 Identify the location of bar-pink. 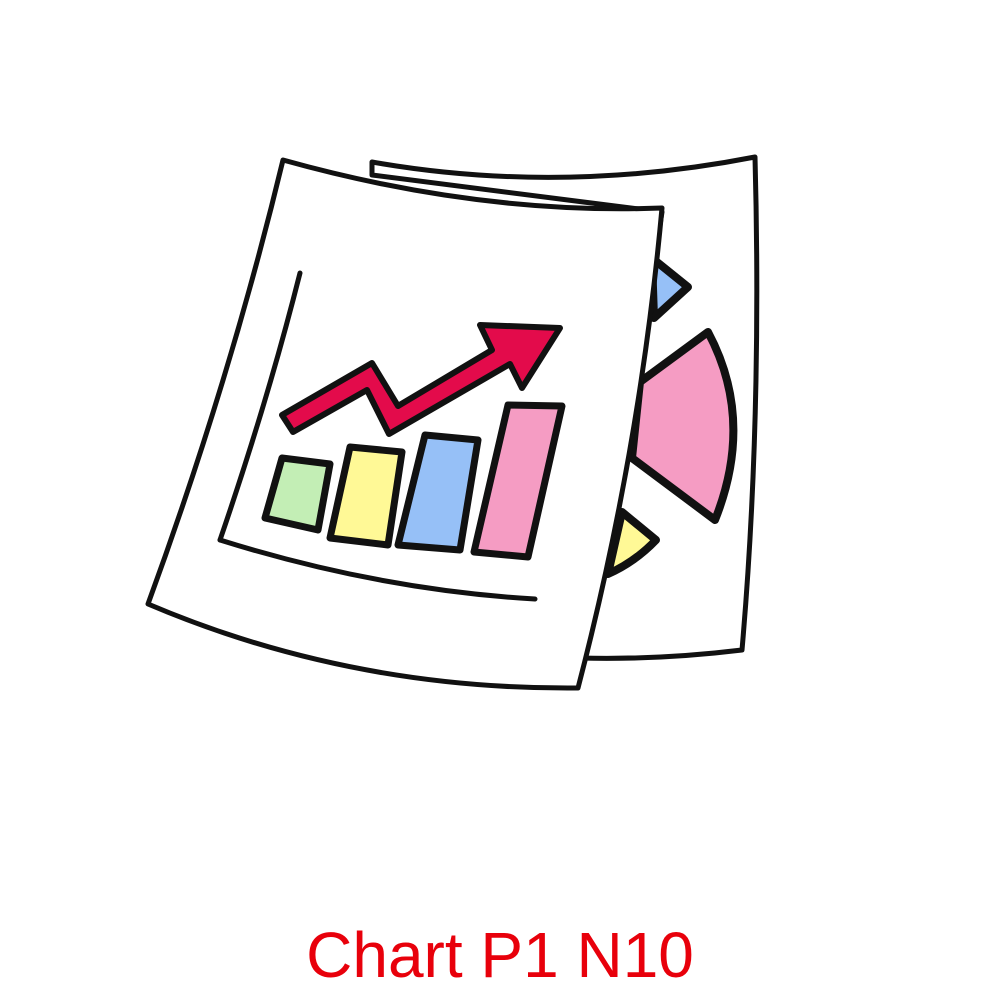
(518, 481).